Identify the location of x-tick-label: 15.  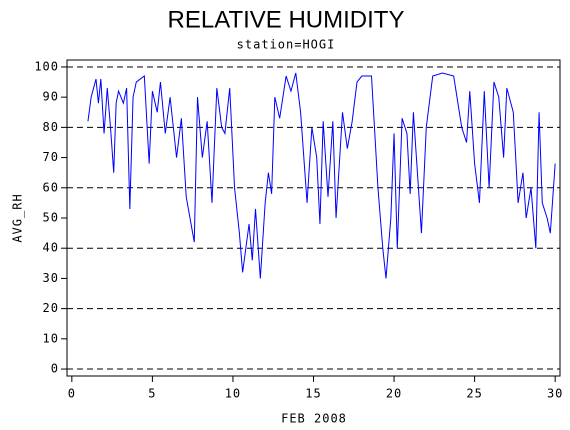
(313, 394).